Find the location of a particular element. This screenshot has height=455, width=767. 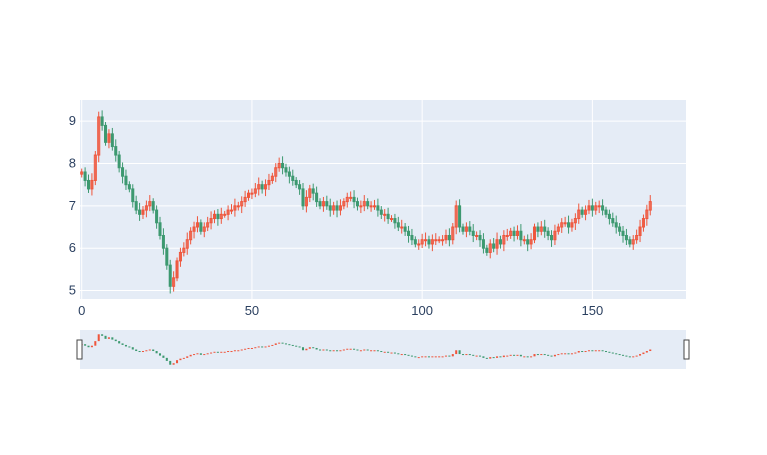

y-tick-label: 6 is located at coordinates (72, 247).